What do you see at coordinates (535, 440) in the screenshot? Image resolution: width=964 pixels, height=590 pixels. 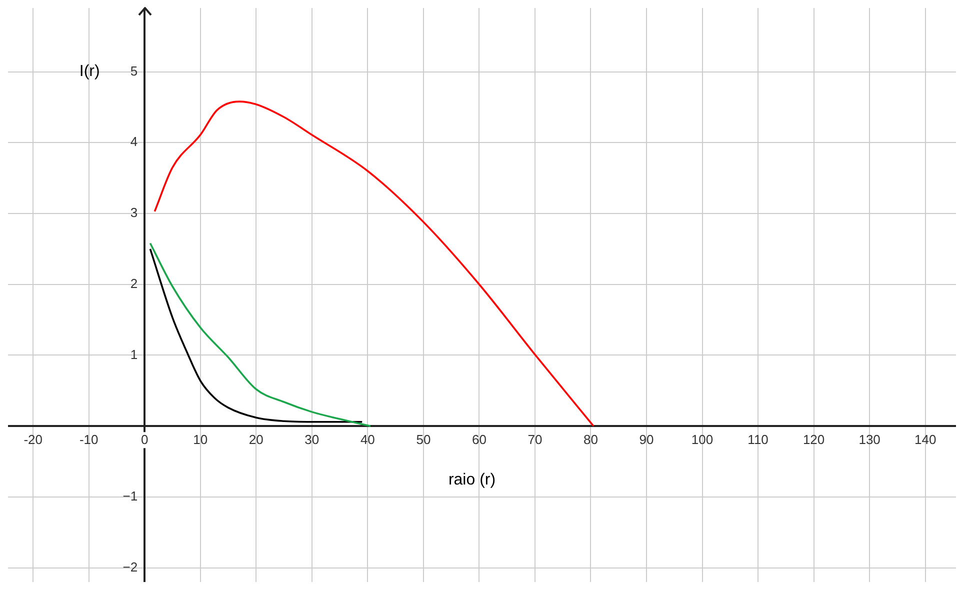 I see `x-tick-label: 70` at bounding box center [535, 440].